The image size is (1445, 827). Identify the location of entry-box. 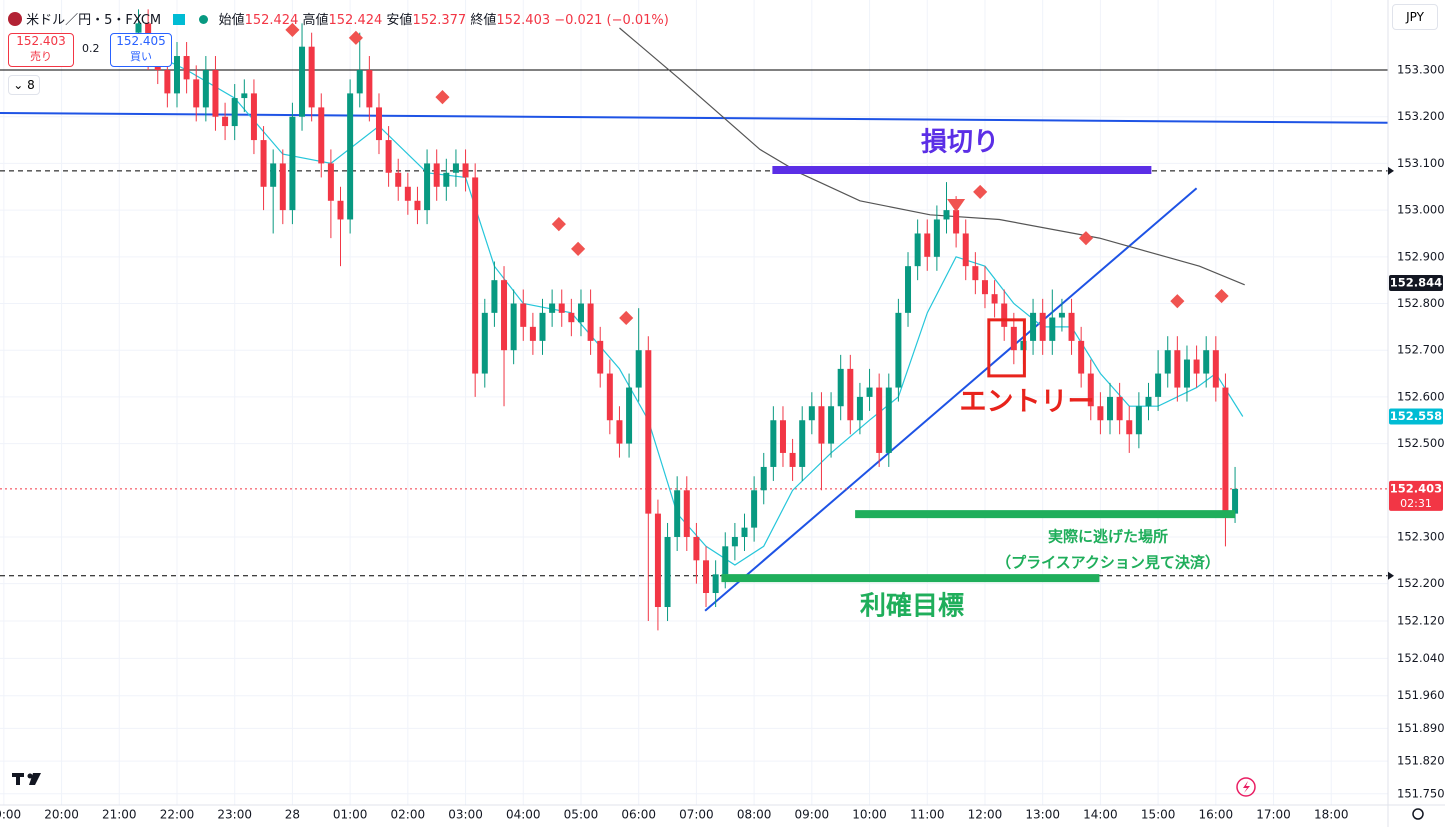
(1006, 348).